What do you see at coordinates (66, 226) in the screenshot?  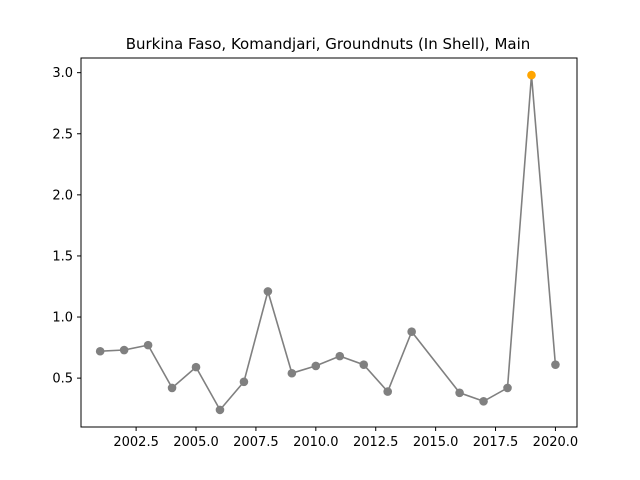 I see `y-axis: 0.5 1.0 1.5 2.0 2.5 3.0` at bounding box center [66, 226].